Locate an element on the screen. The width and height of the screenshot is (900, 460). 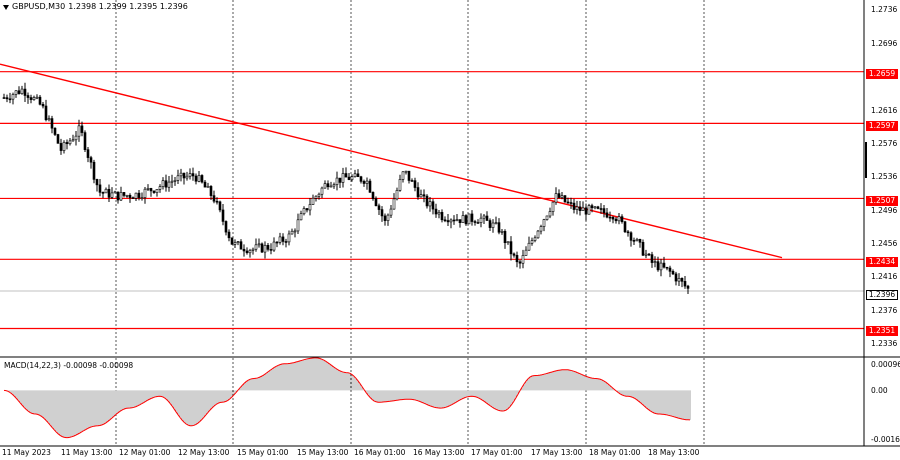
price-axis-label: 1.2536 is located at coordinates (884, 176).